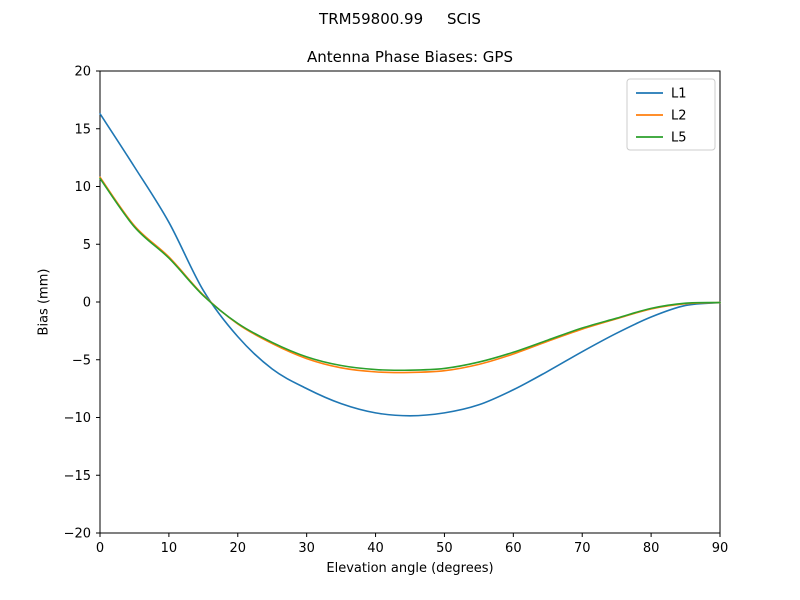 This screenshot has width=800, height=600. What do you see at coordinates (412, 544) in the screenshot?
I see `x-axis-ticks: 0 10 20 30 40 50 60 70 80 90` at bounding box center [412, 544].